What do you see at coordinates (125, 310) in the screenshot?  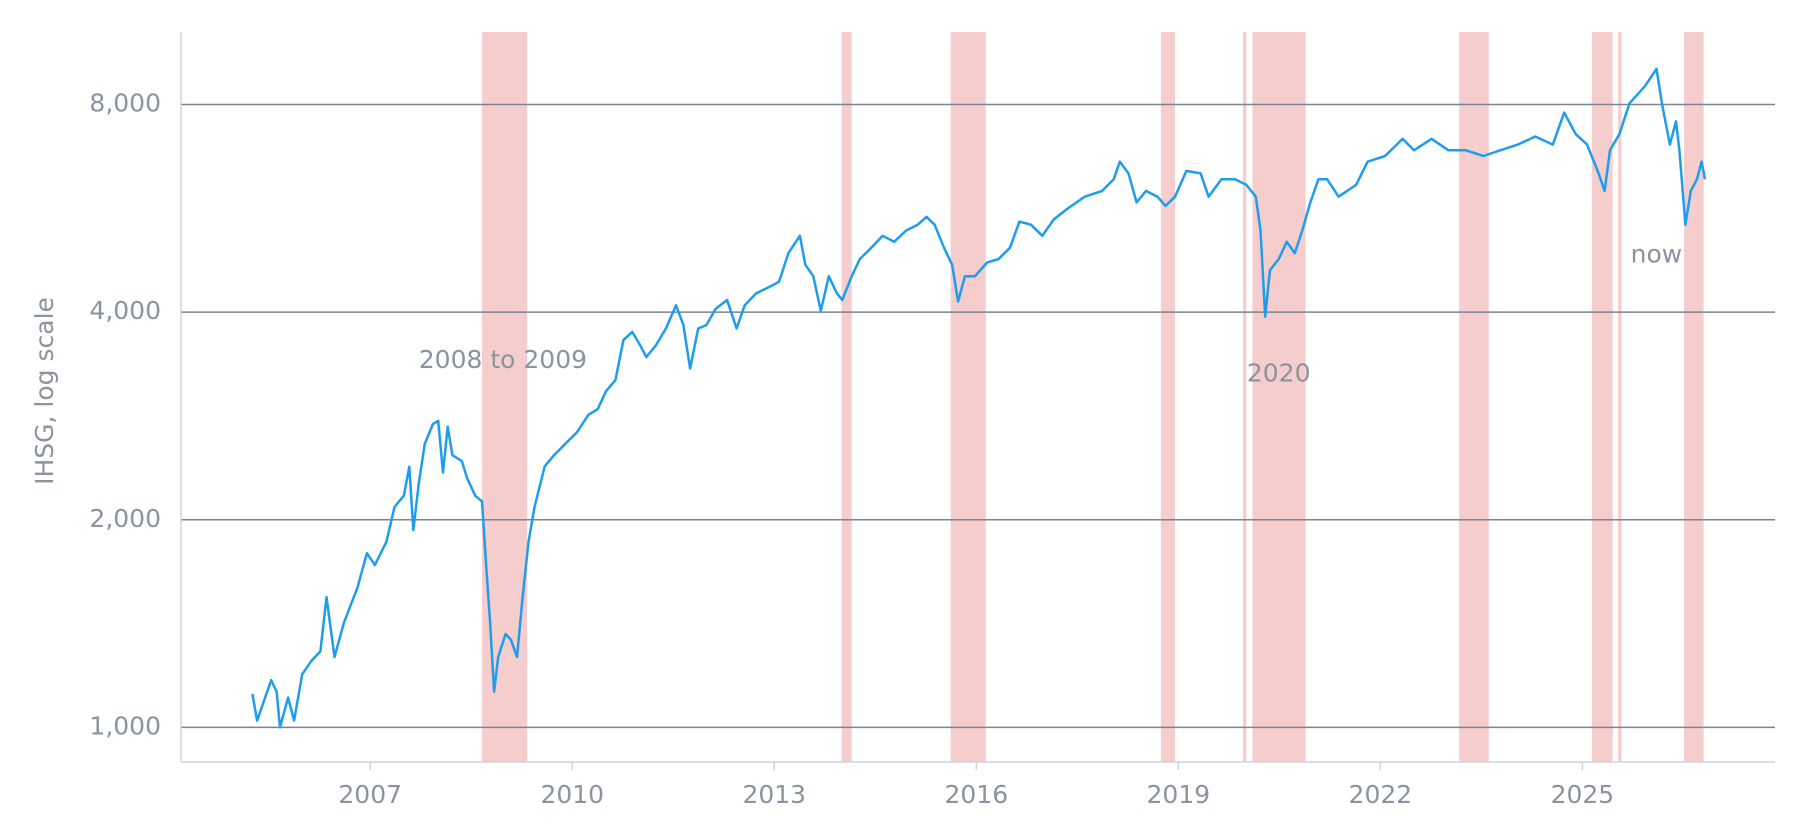 I see `y-tick-label: 4,000` at bounding box center [125, 310].